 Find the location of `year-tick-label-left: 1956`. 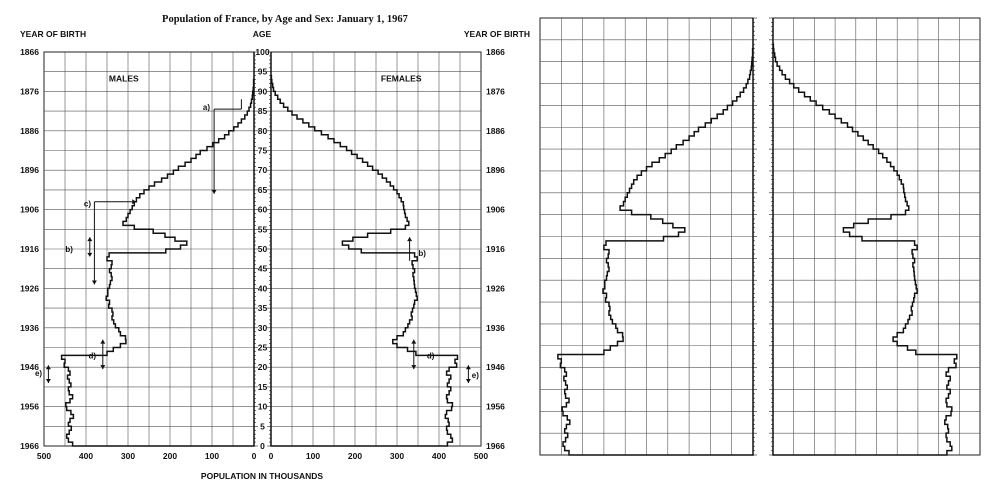

year-tick-label-left: 1956 is located at coordinates (29, 407).